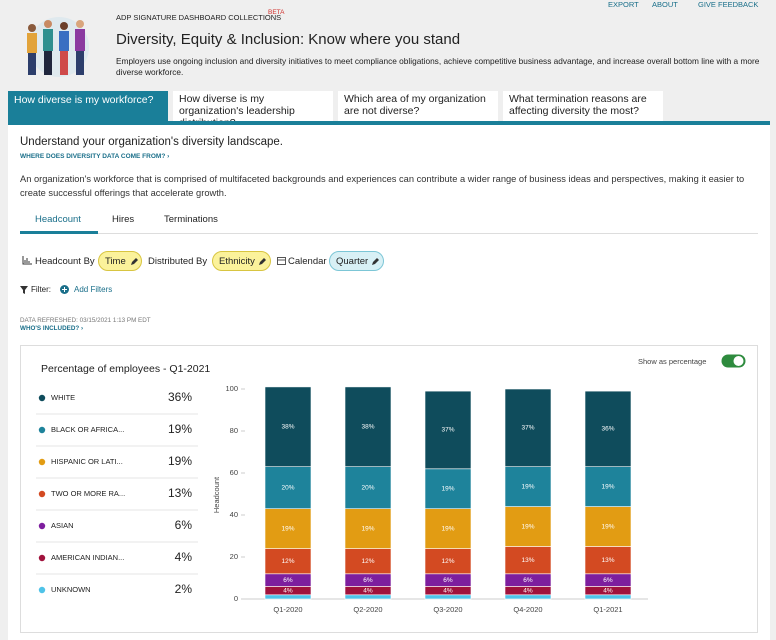 This screenshot has height=640, width=776. I want to click on beta-badge: BETA, so click(276, 12).